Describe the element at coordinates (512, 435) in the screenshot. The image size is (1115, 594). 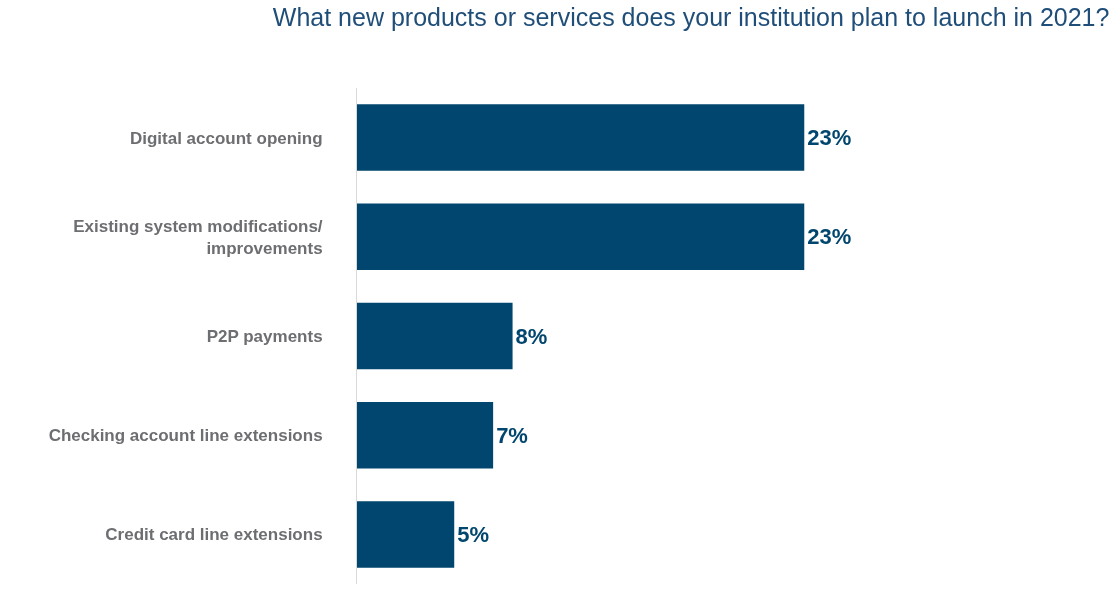
I see `data-label: 7%` at that location.